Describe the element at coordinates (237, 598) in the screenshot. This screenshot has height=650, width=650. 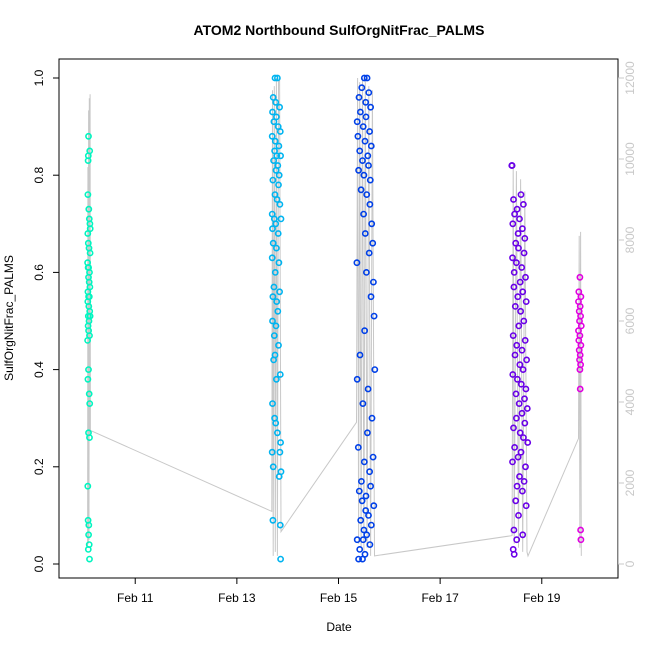
I see `x-tick-label: Feb 13` at that location.